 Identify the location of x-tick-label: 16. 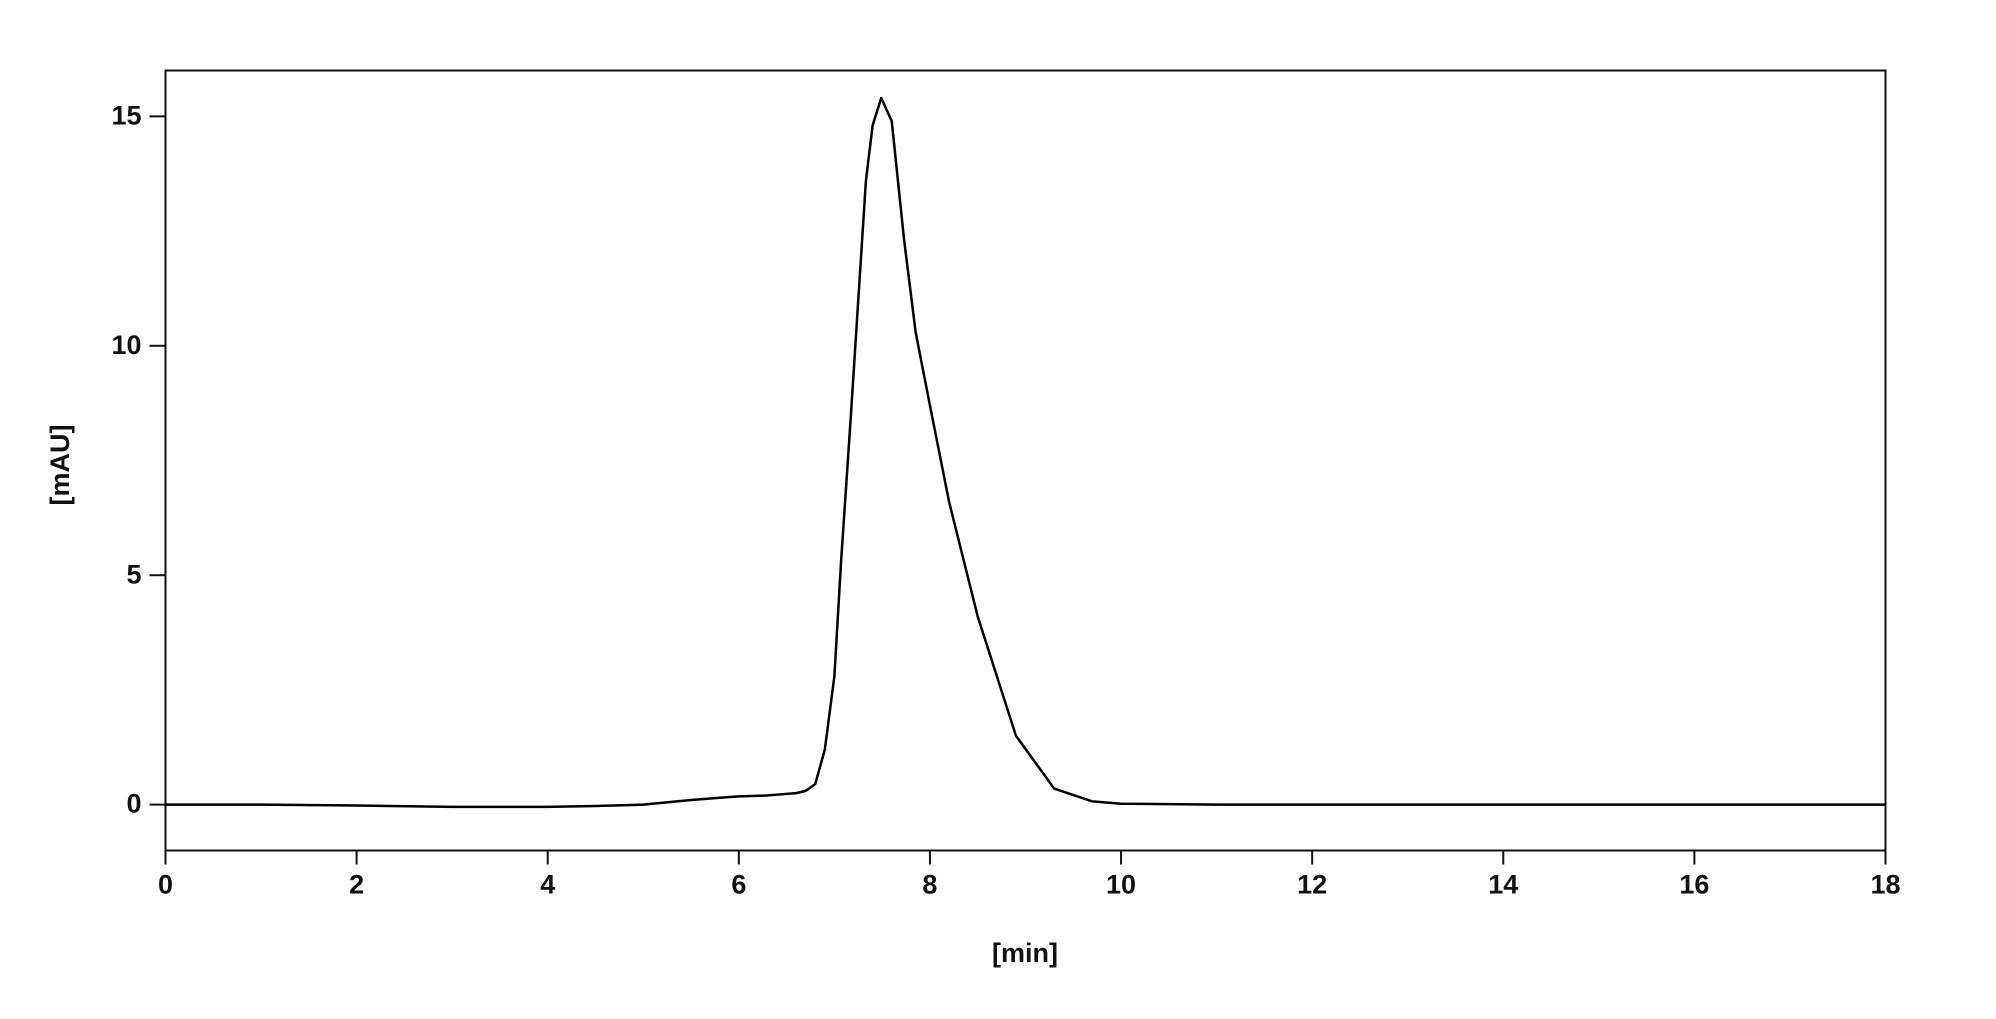
(1694, 885).